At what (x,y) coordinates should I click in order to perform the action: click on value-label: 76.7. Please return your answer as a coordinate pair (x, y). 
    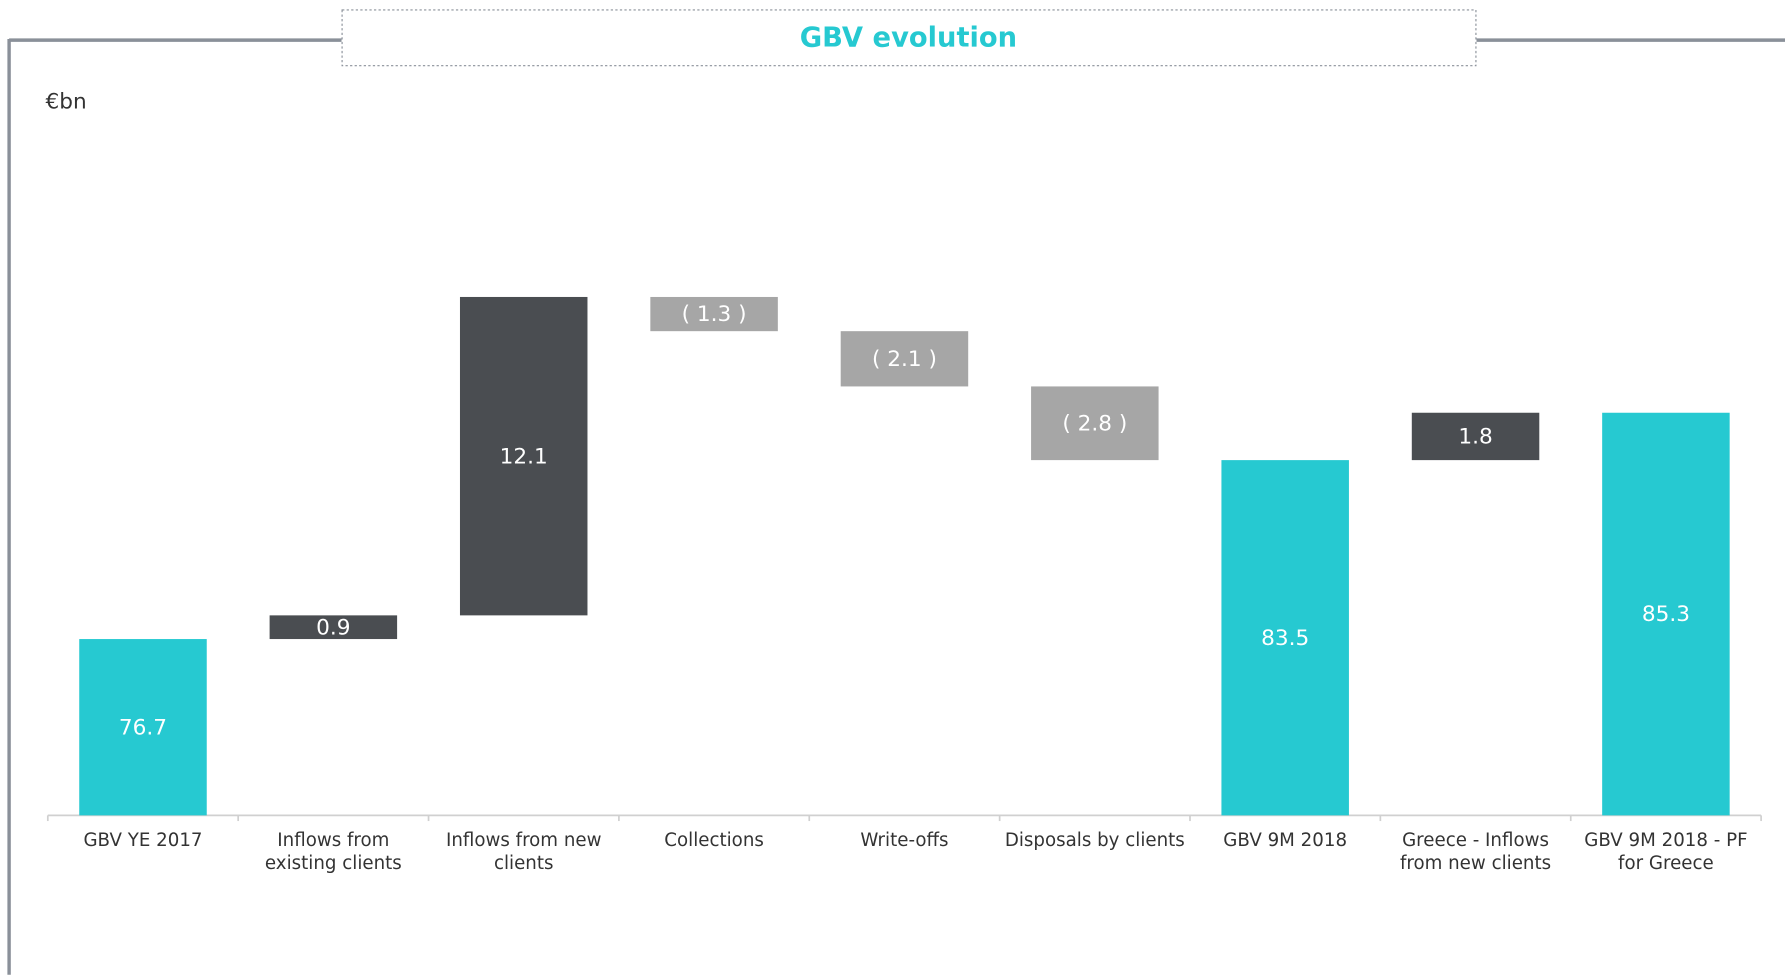
    Looking at the image, I should click on (143, 727).